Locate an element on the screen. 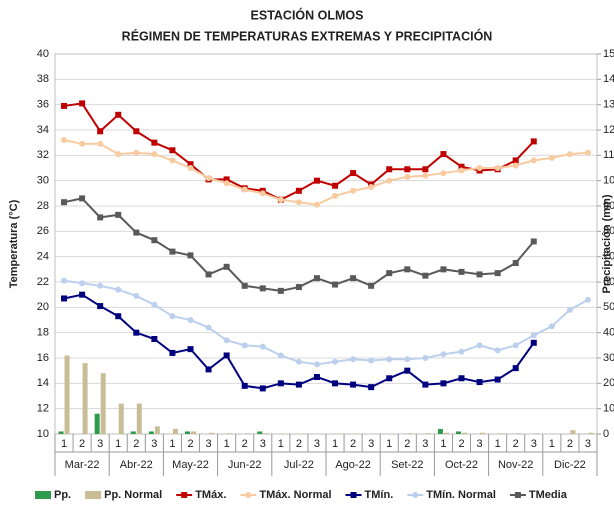 The image size is (614, 508). y-tick-label: 10 is located at coordinates (43, 434).